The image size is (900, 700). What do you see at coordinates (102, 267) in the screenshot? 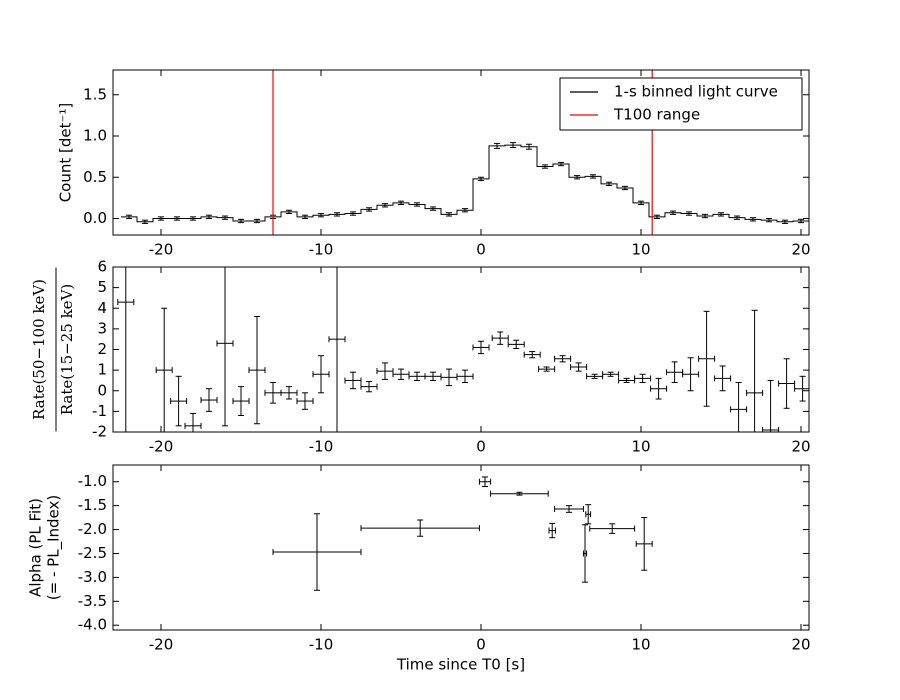
I see `y-tick-label: 6` at bounding box center [102, 267].